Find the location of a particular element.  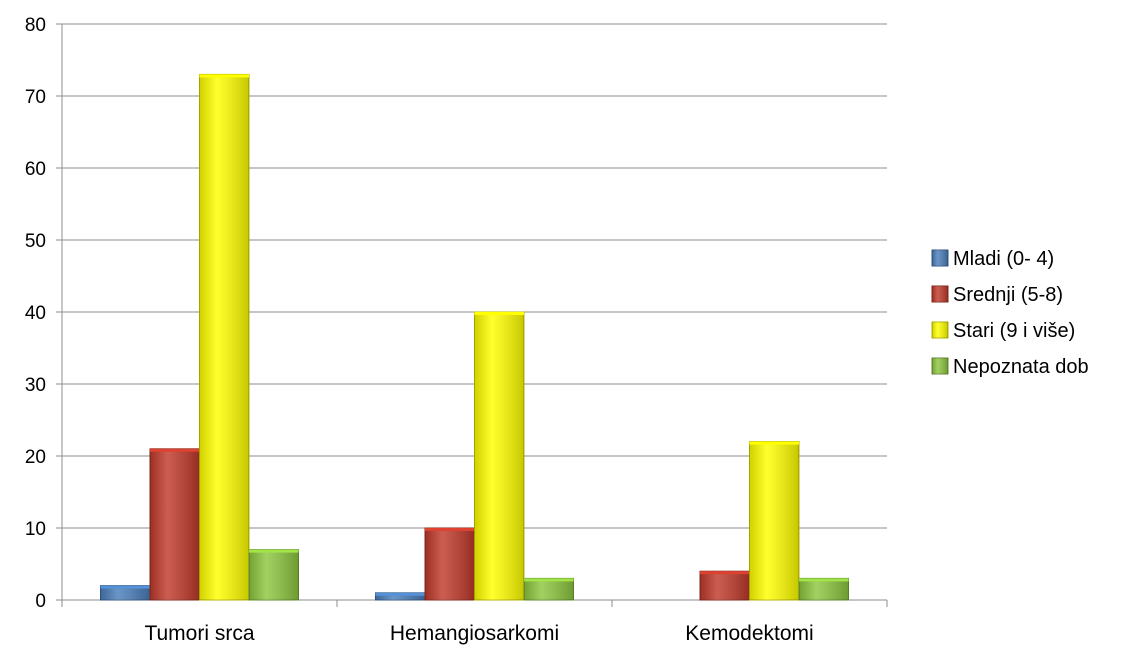

legend-item-3: Nepoznata dob is located at coordinates (1010, 367).